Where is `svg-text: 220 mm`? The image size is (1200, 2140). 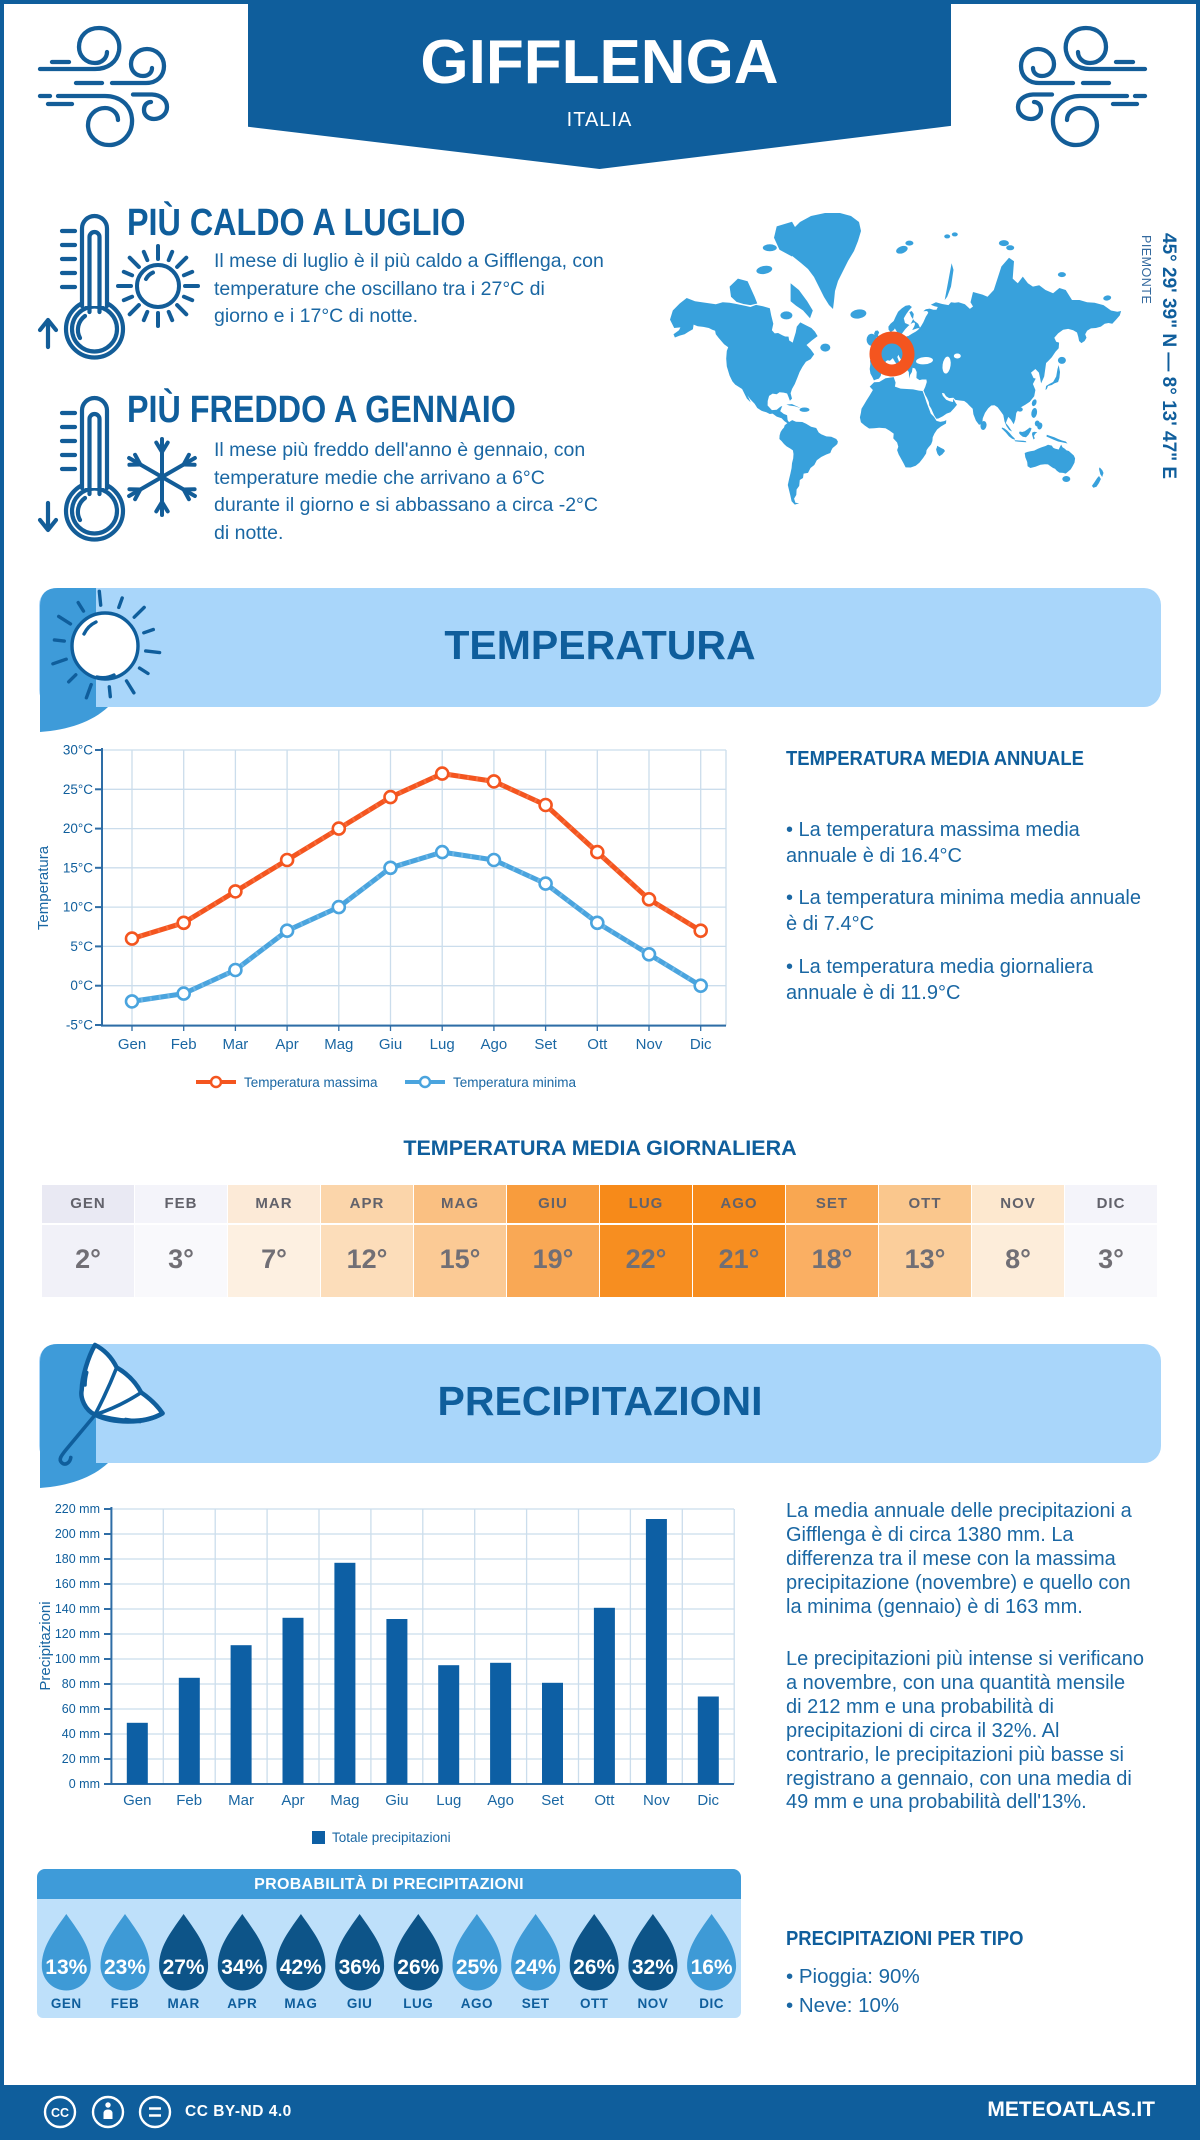
svg-text: 220 mm is located at coordinates (77, 1509).